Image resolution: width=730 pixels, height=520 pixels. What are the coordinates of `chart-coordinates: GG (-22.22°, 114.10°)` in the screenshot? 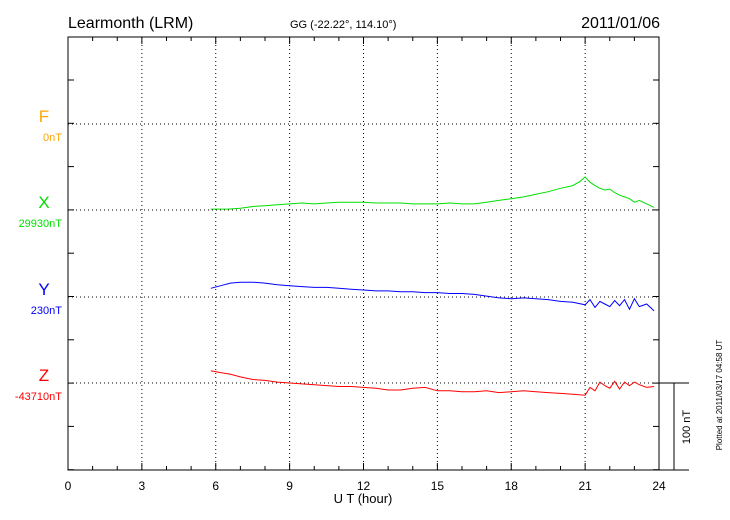 It's located at (343, 25).